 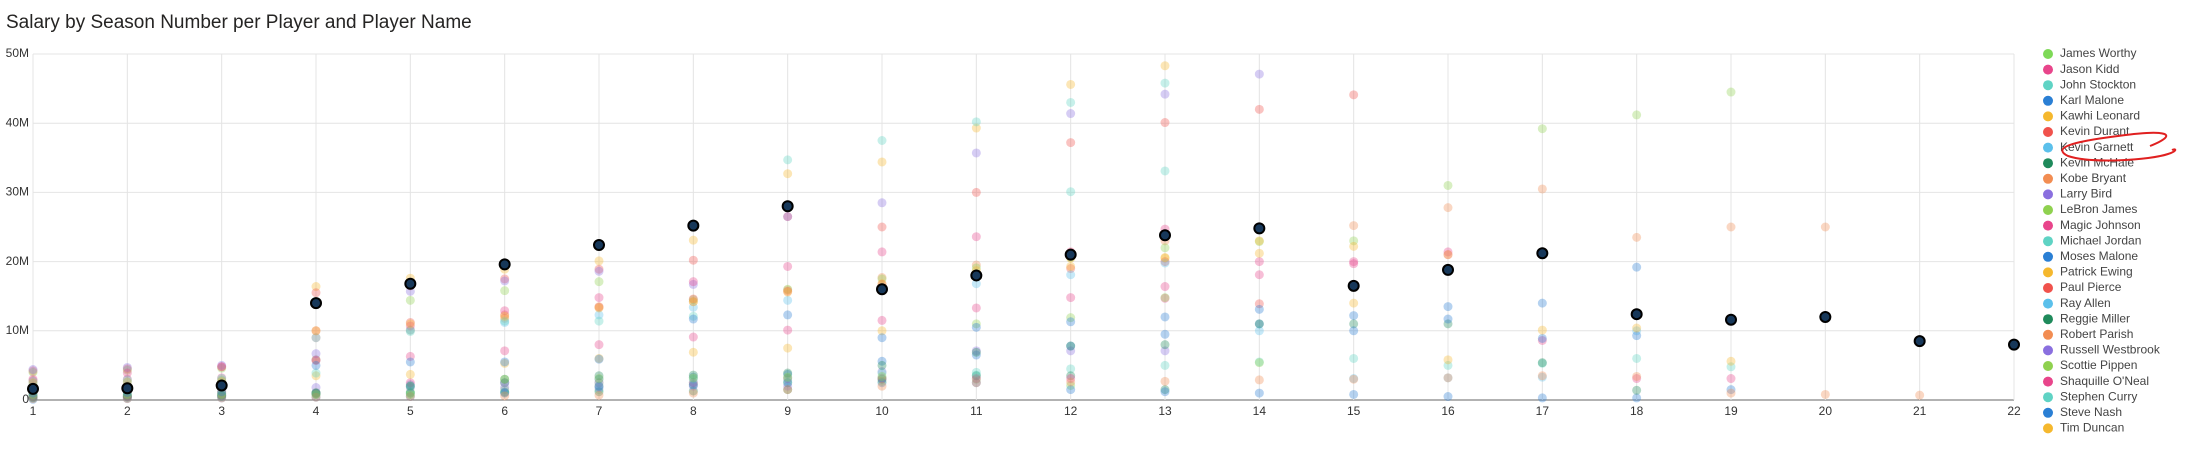 I want to click on x-tick-label: 6, so click(x=504, y=411).